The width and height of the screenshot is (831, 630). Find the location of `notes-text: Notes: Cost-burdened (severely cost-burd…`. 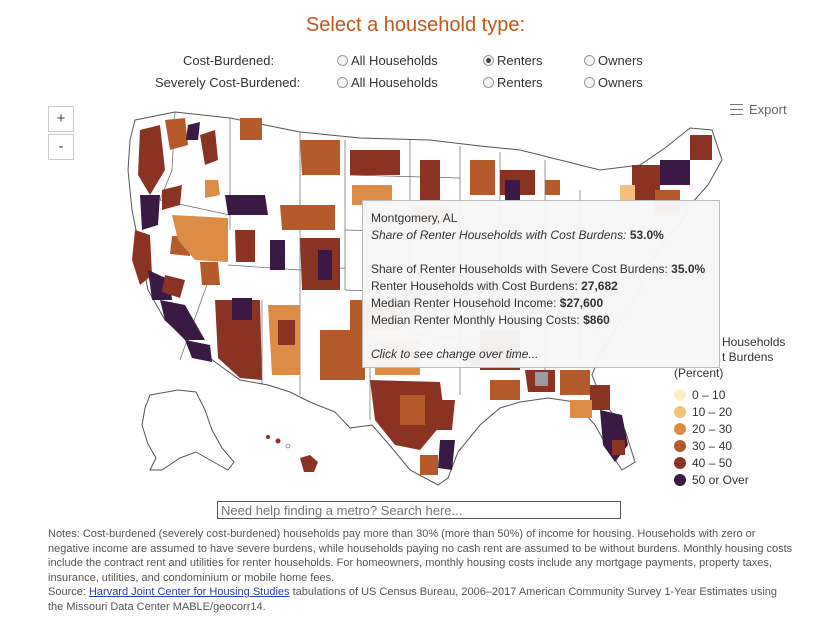

notes-text: Notes: Cost-burdened (severely cost-burd… is located at coordinates (420, 556).